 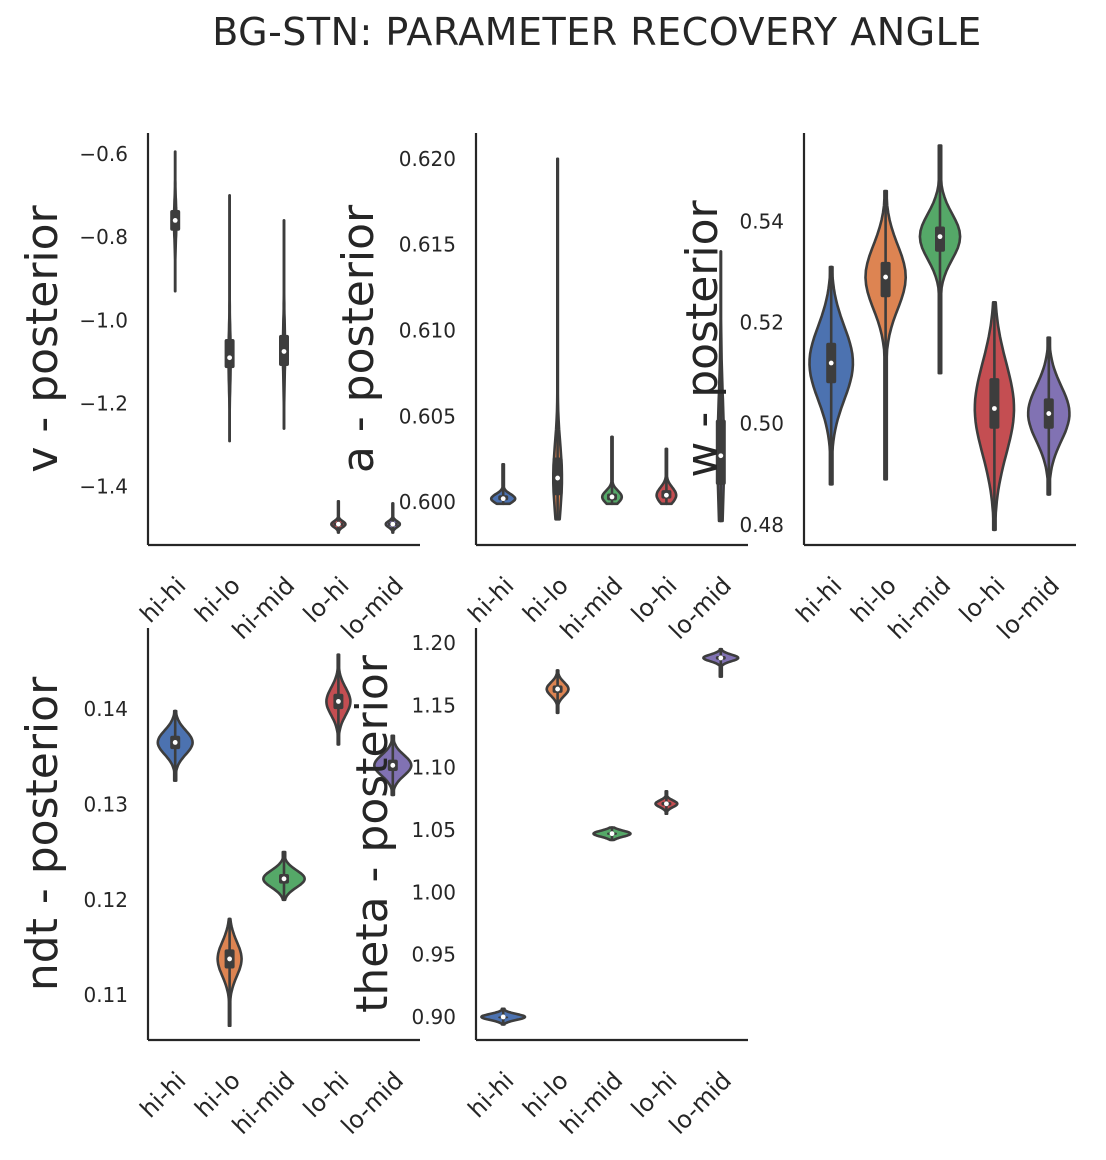 I want to click on y-tick-label: 0.610, so click(x=427, y=330).